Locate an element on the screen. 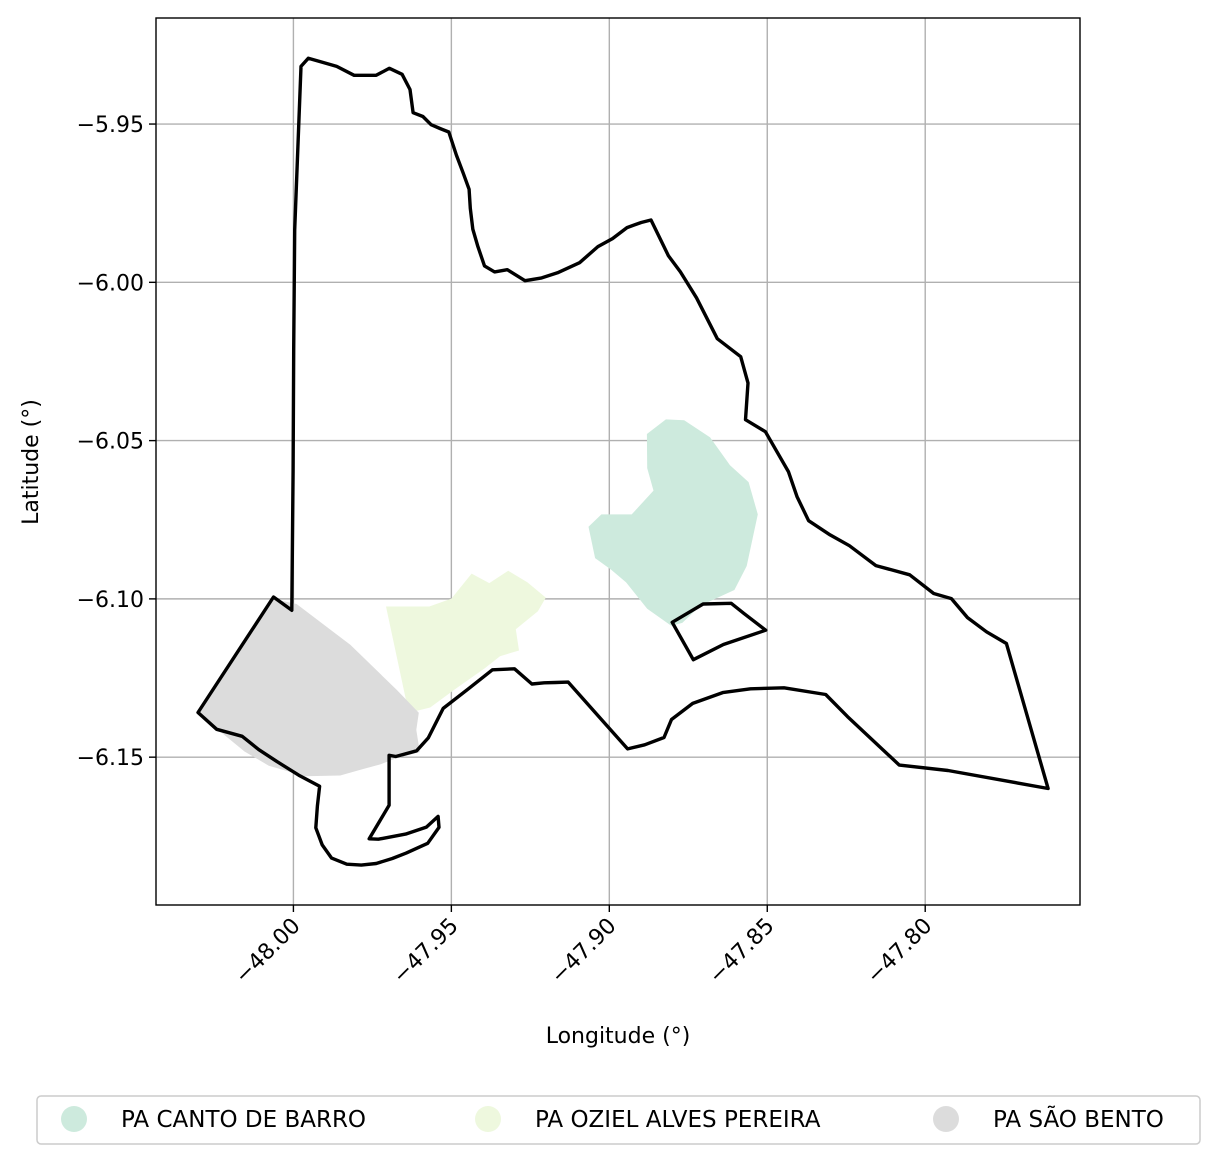 The width and height of the screenshot is (1220, 1163). legend-label-oziel-alves-pereira: PA OZIEL ALVES PEREIRA is located at coordinates (678, 1120).